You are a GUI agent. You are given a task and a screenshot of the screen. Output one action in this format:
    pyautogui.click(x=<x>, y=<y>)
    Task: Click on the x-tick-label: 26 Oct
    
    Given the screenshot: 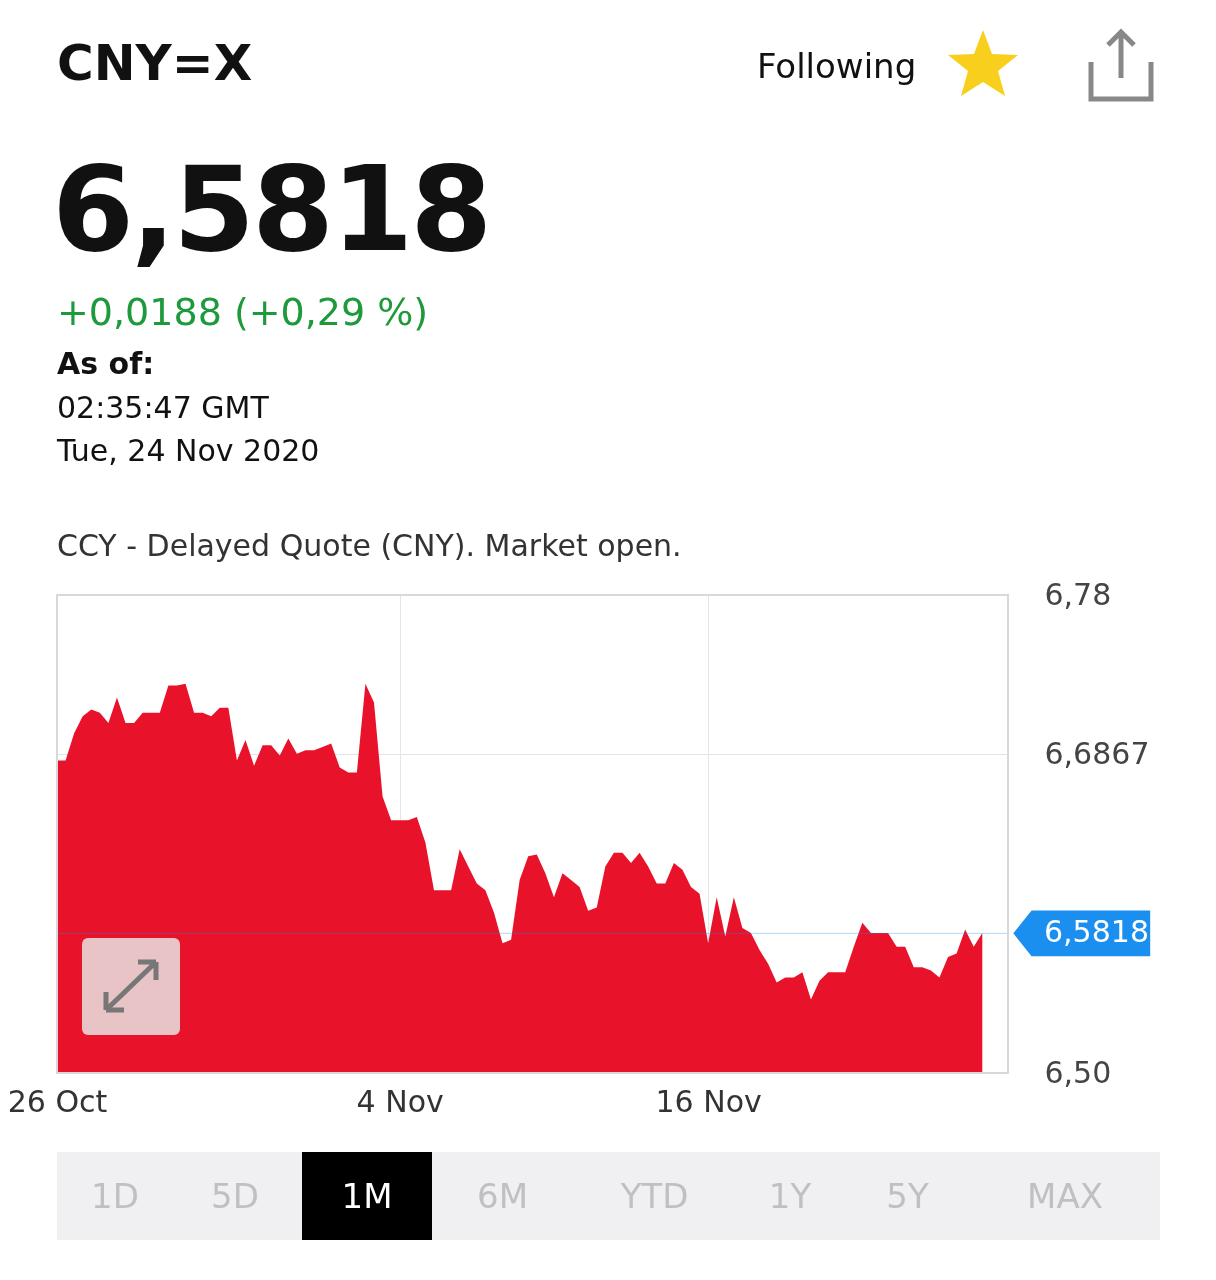 What is the action you would take?
    pyautogui.click(x=57, y=1101)
    